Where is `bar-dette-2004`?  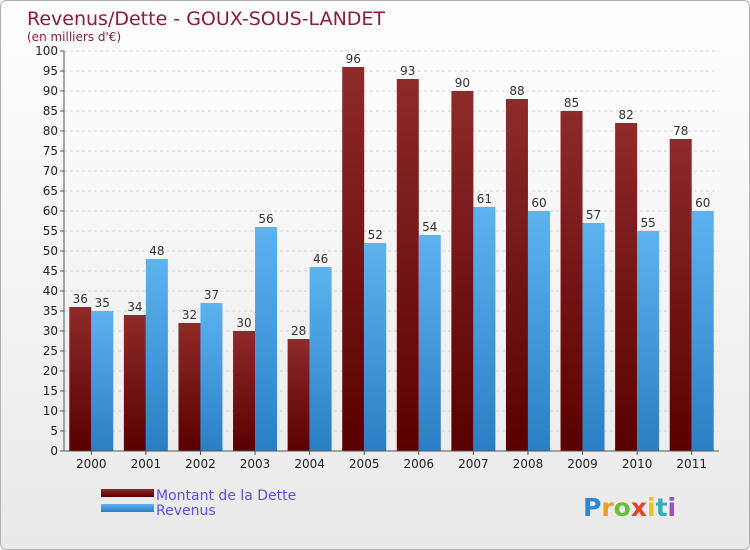 bar-dette-2004 is located at coordinates (298, 395).